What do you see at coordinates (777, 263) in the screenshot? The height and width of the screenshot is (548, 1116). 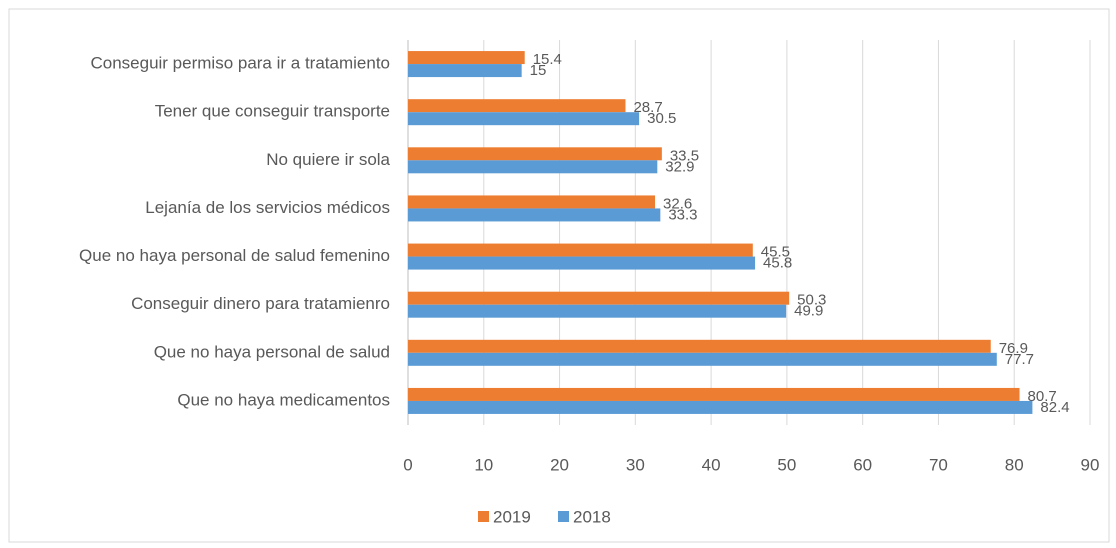 I see `data-label: 45.8` at bounding box center [777, 263].